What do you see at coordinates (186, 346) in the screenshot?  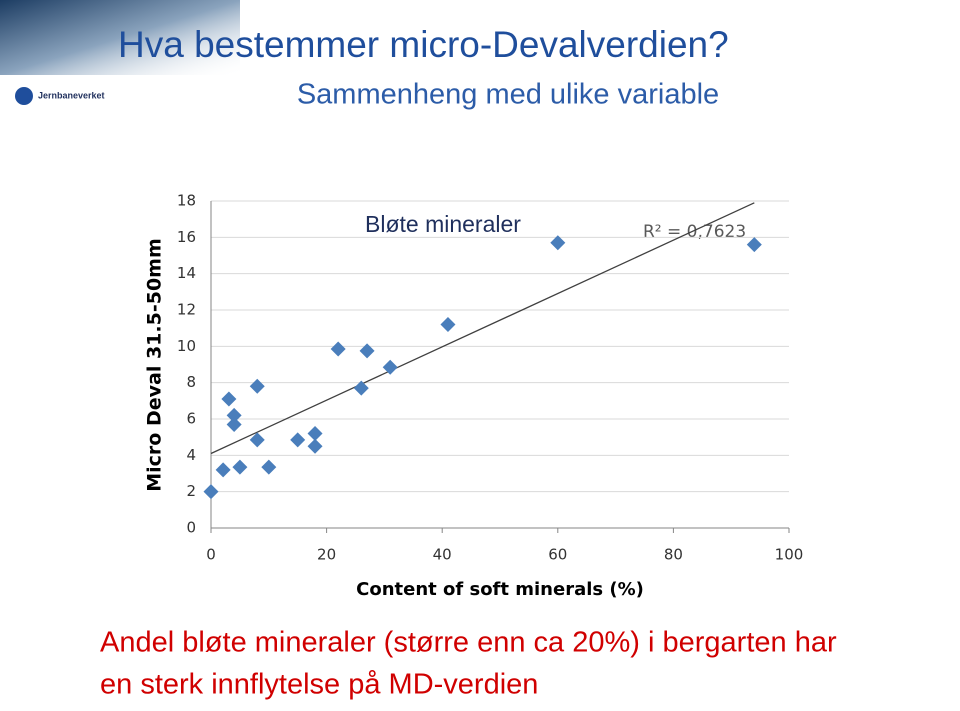 I see `y-tick-label: 10` at bounding box center [186, 346].